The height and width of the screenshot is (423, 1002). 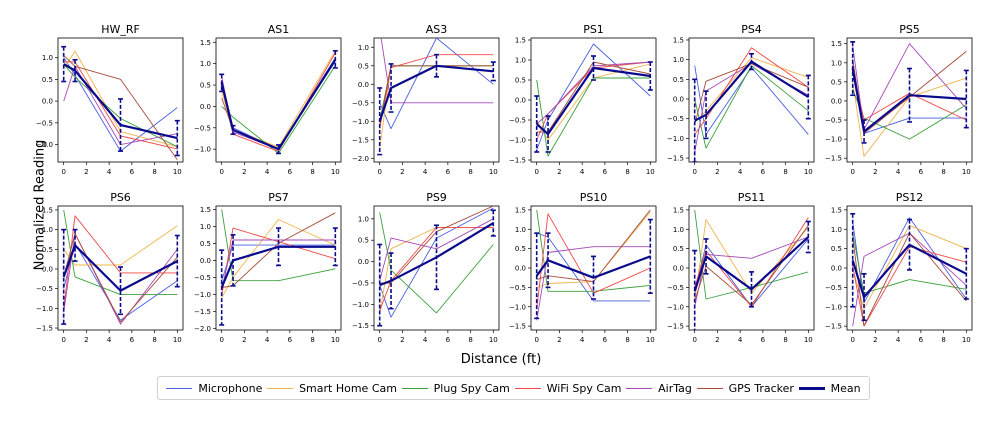 What do you see at coordinates (348, 388) in the screenshot?
I see `legend-label: Smart Home Cam` at bounding box center [348, 388].